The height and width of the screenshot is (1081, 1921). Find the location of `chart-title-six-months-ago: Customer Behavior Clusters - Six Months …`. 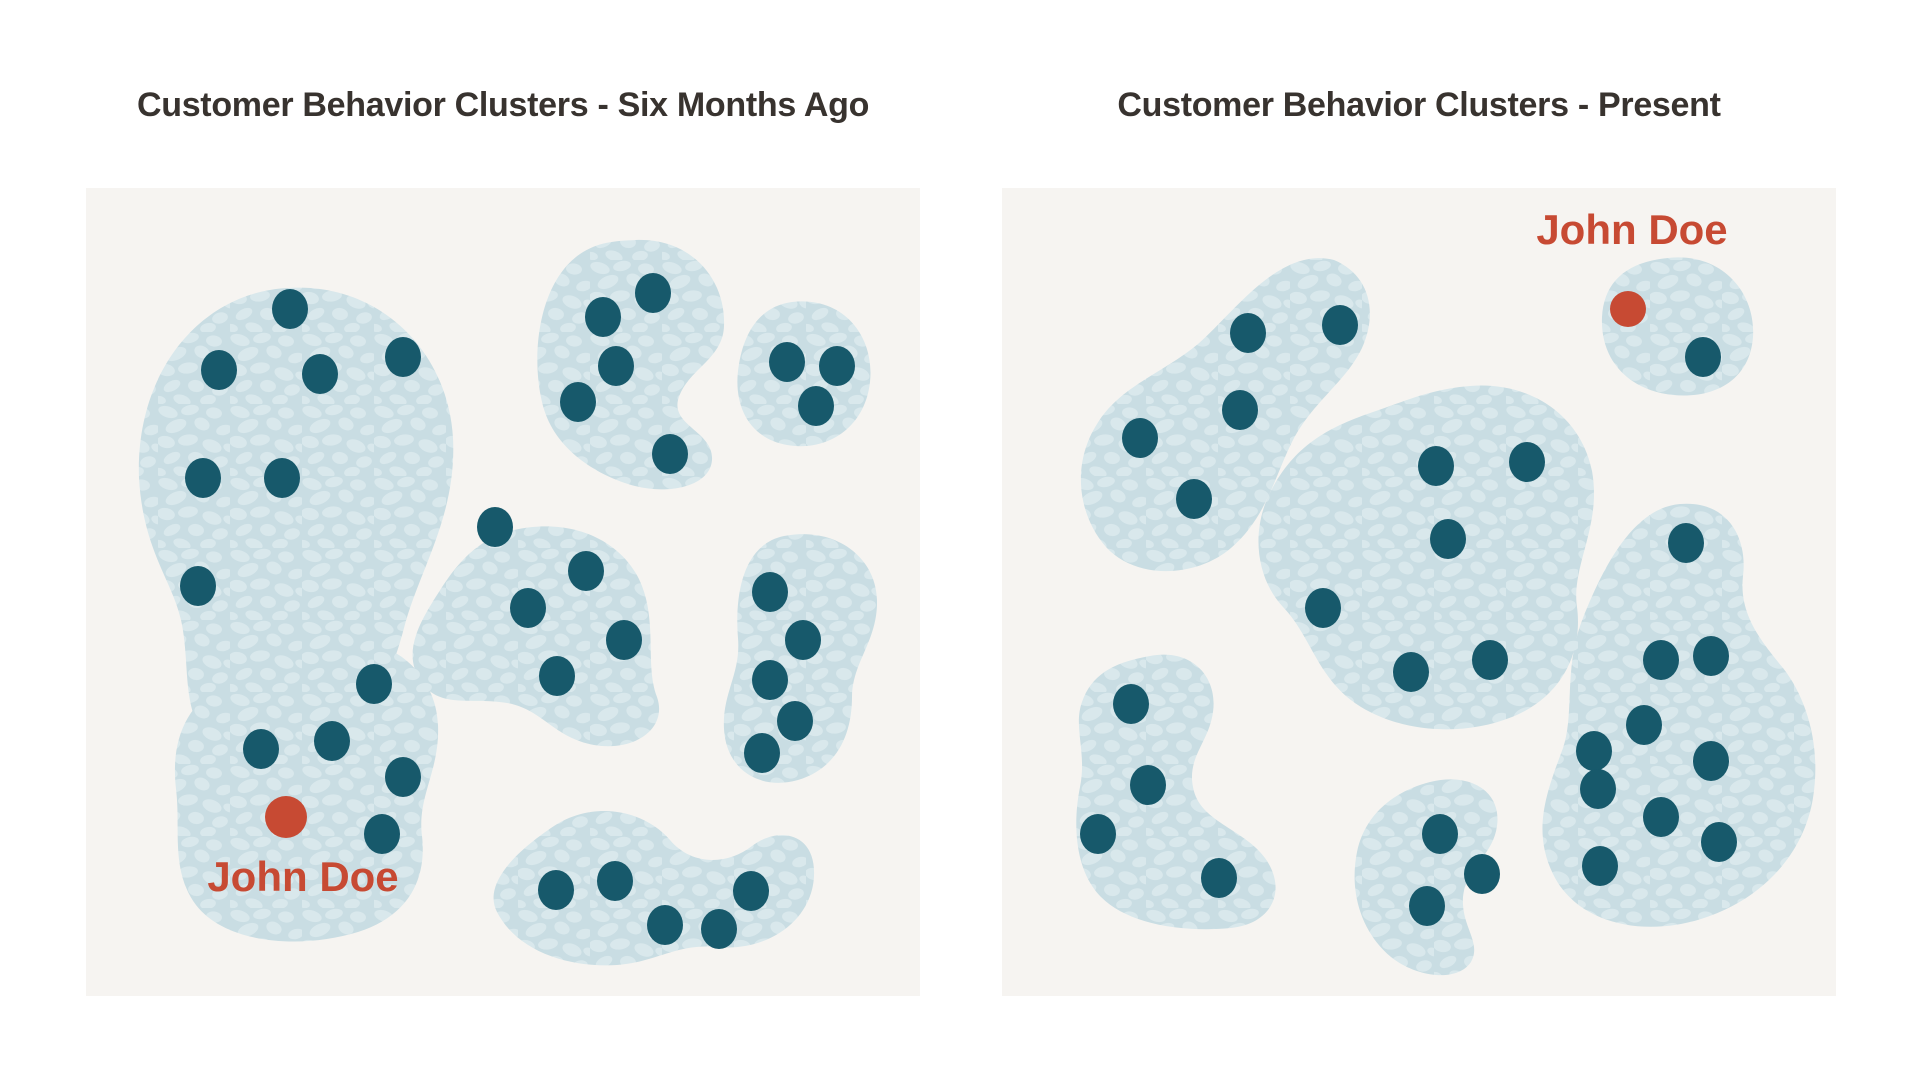

chart-title-six-months-ago: Customer Behavior Clusters - Six Months … is located at coordinates (503, 105).